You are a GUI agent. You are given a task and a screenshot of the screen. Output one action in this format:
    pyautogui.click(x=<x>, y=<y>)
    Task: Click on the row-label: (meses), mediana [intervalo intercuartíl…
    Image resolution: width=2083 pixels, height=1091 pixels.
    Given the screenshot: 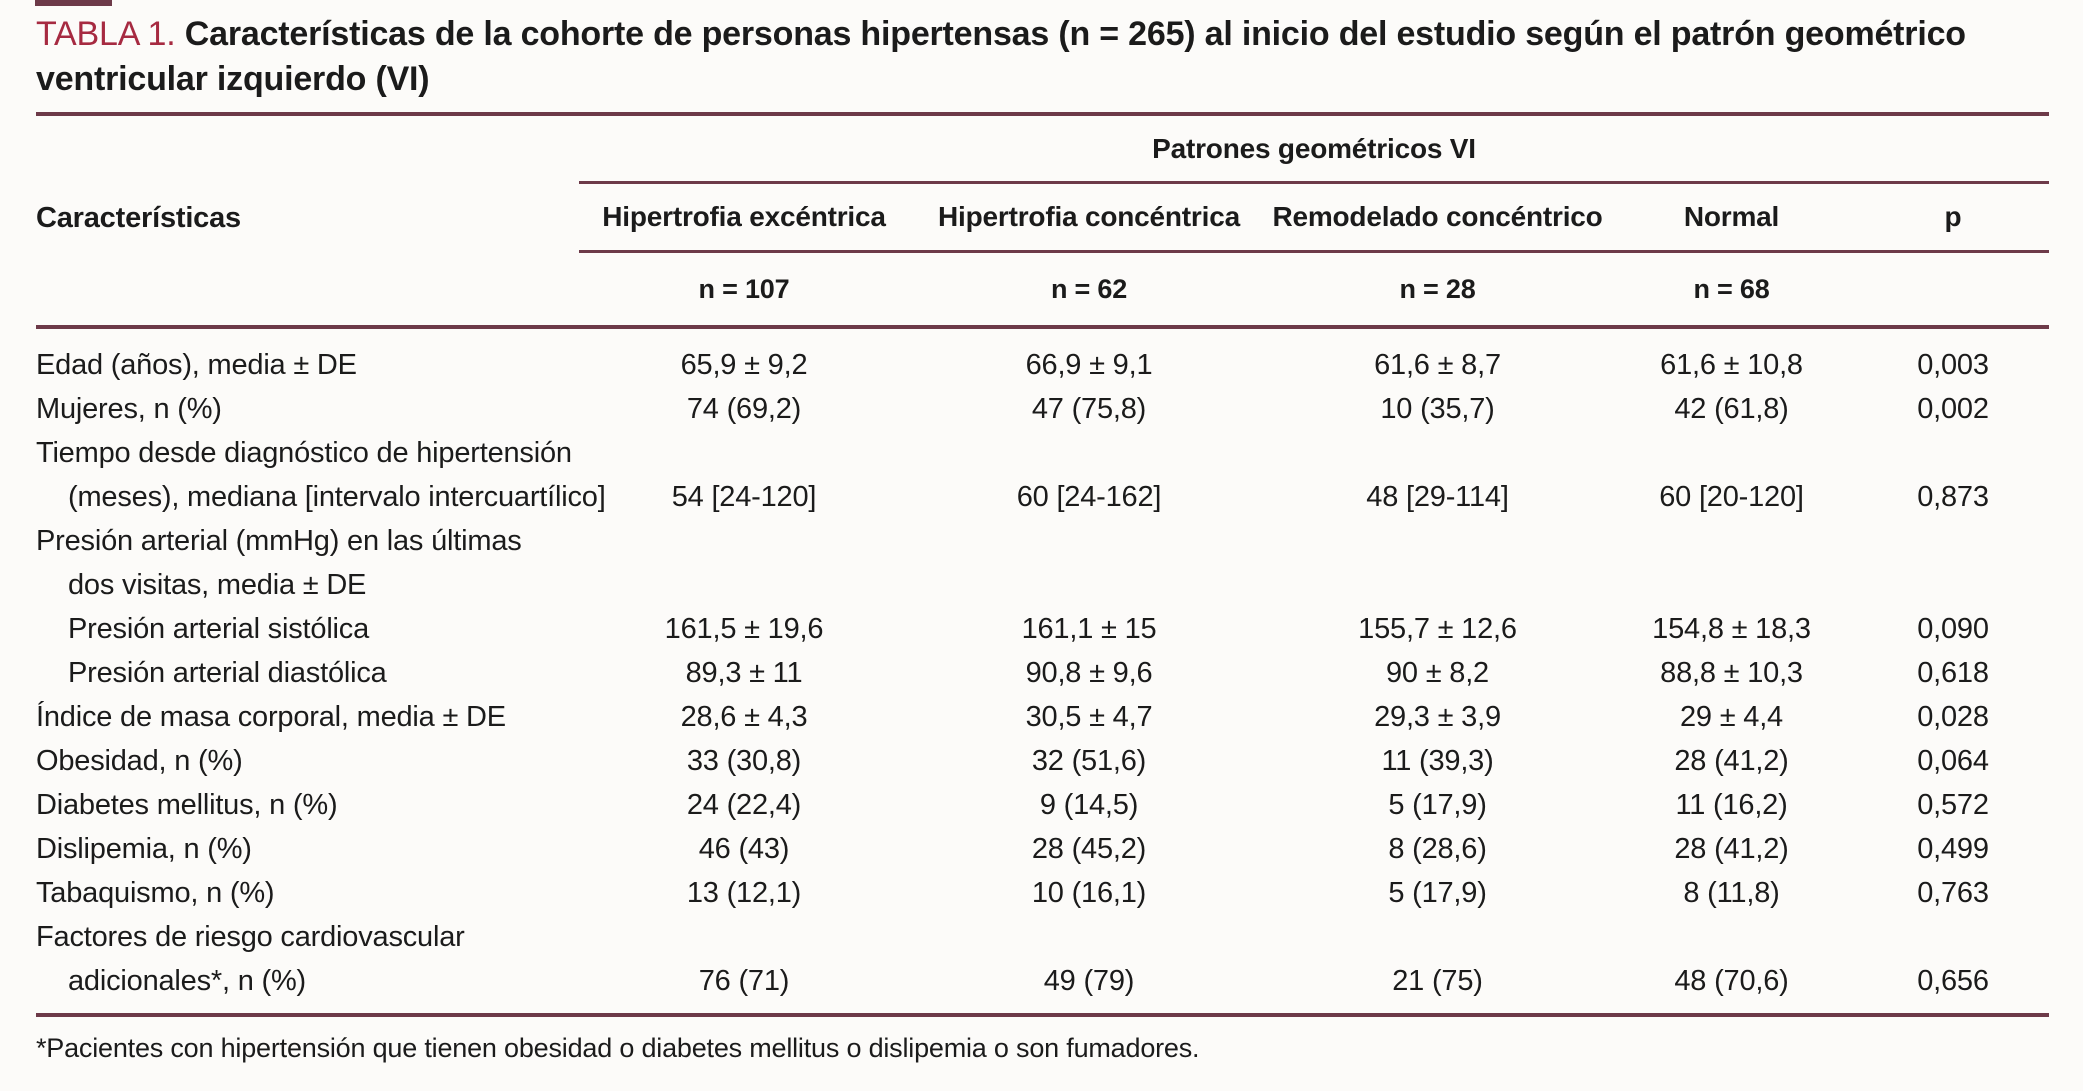 What is the action you would take?
    pyautogui.click(x=337, y=496)
    